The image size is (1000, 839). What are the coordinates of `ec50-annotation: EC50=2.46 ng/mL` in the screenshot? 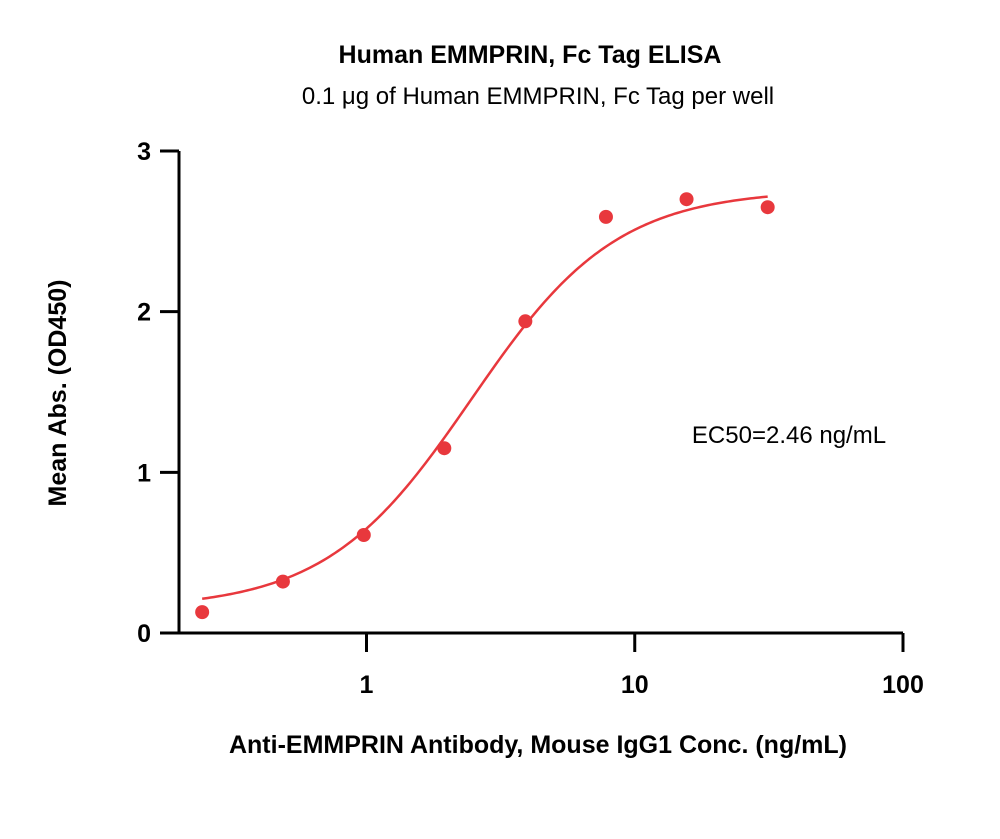 It's located at (789, 435).